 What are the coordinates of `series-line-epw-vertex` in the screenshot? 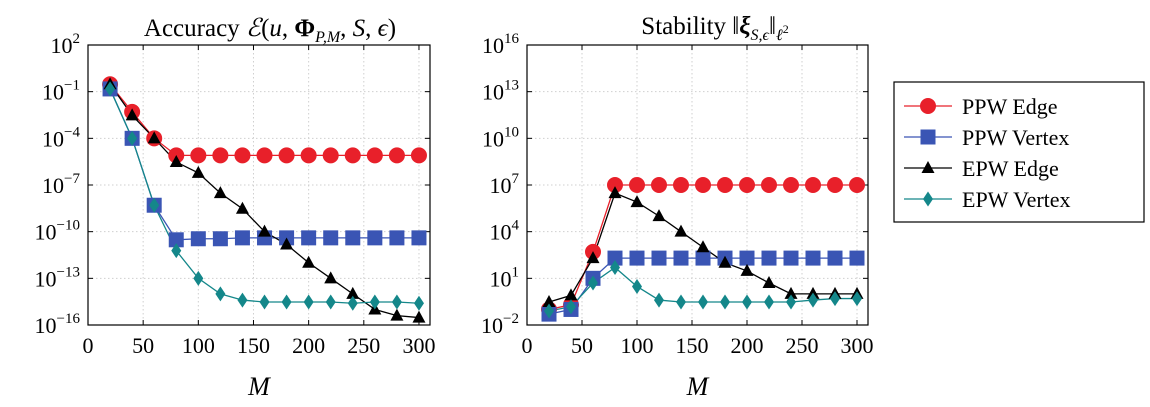 It's located at (264, 196).